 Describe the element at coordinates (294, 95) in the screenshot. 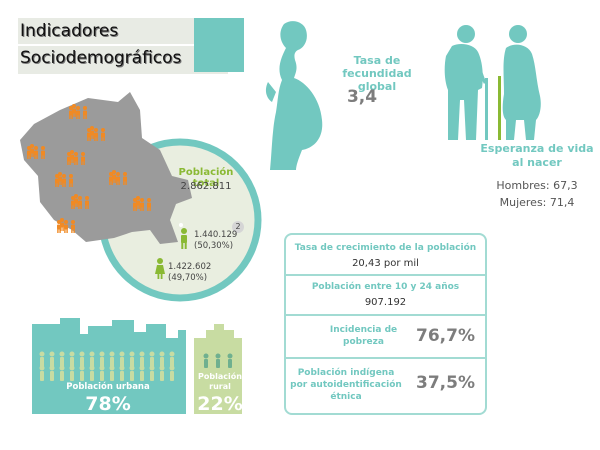

I see `pregnant-woman-icon` at that location.